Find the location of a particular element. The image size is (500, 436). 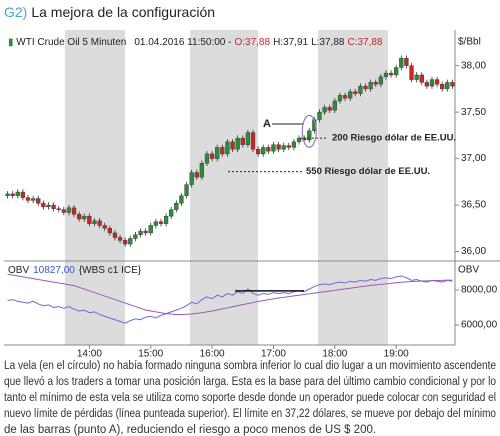

instrument: WTI Crude Oil 5 Minuten is located at coordinates (71, 42).